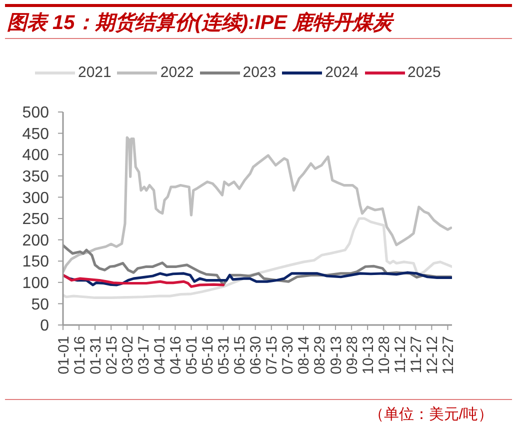 The width and height of the screenshot is (518, 429). Describe the element at coordinates (272, 355) in the screenshot. I see `x-tick-label: 07-15` at that location.